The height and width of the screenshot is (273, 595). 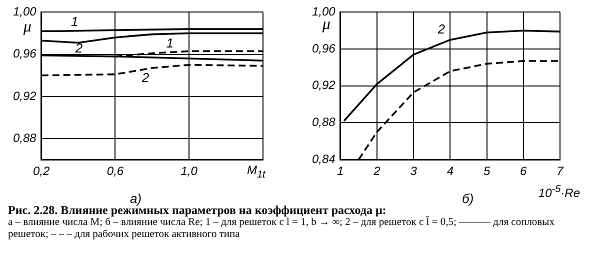 What do you see at coordinates (560, 171) in the screenshot?
I see `x-tick-label: 7` at bounding box center [560, 171].